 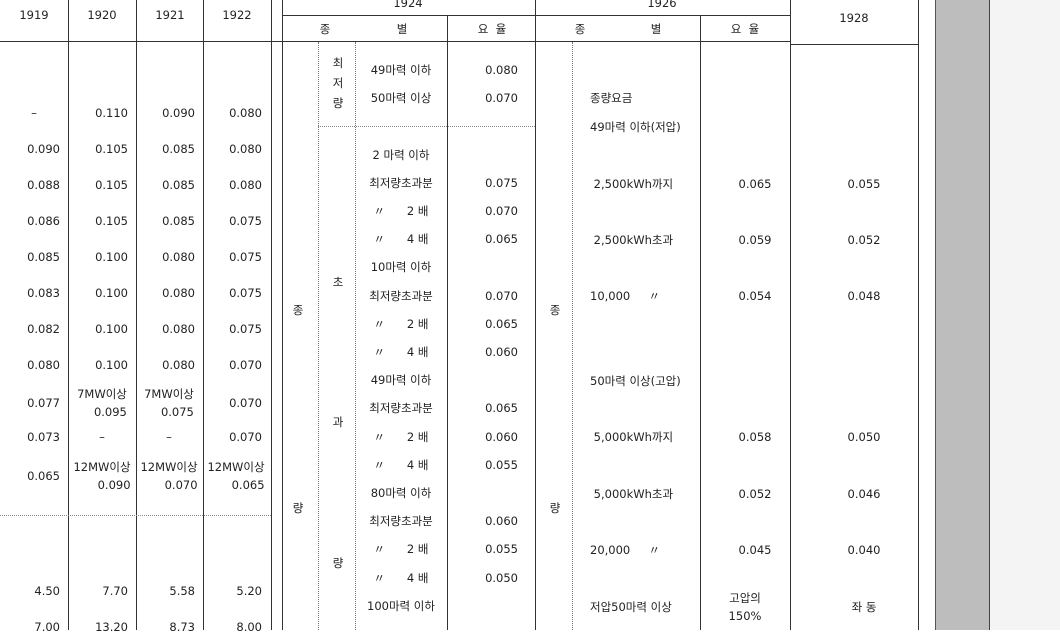 What do you see at coordinates (102, 476) in the screenshot?
I see `rate-cell: 12MW이상 0.090` at bounding box center [102, 476].